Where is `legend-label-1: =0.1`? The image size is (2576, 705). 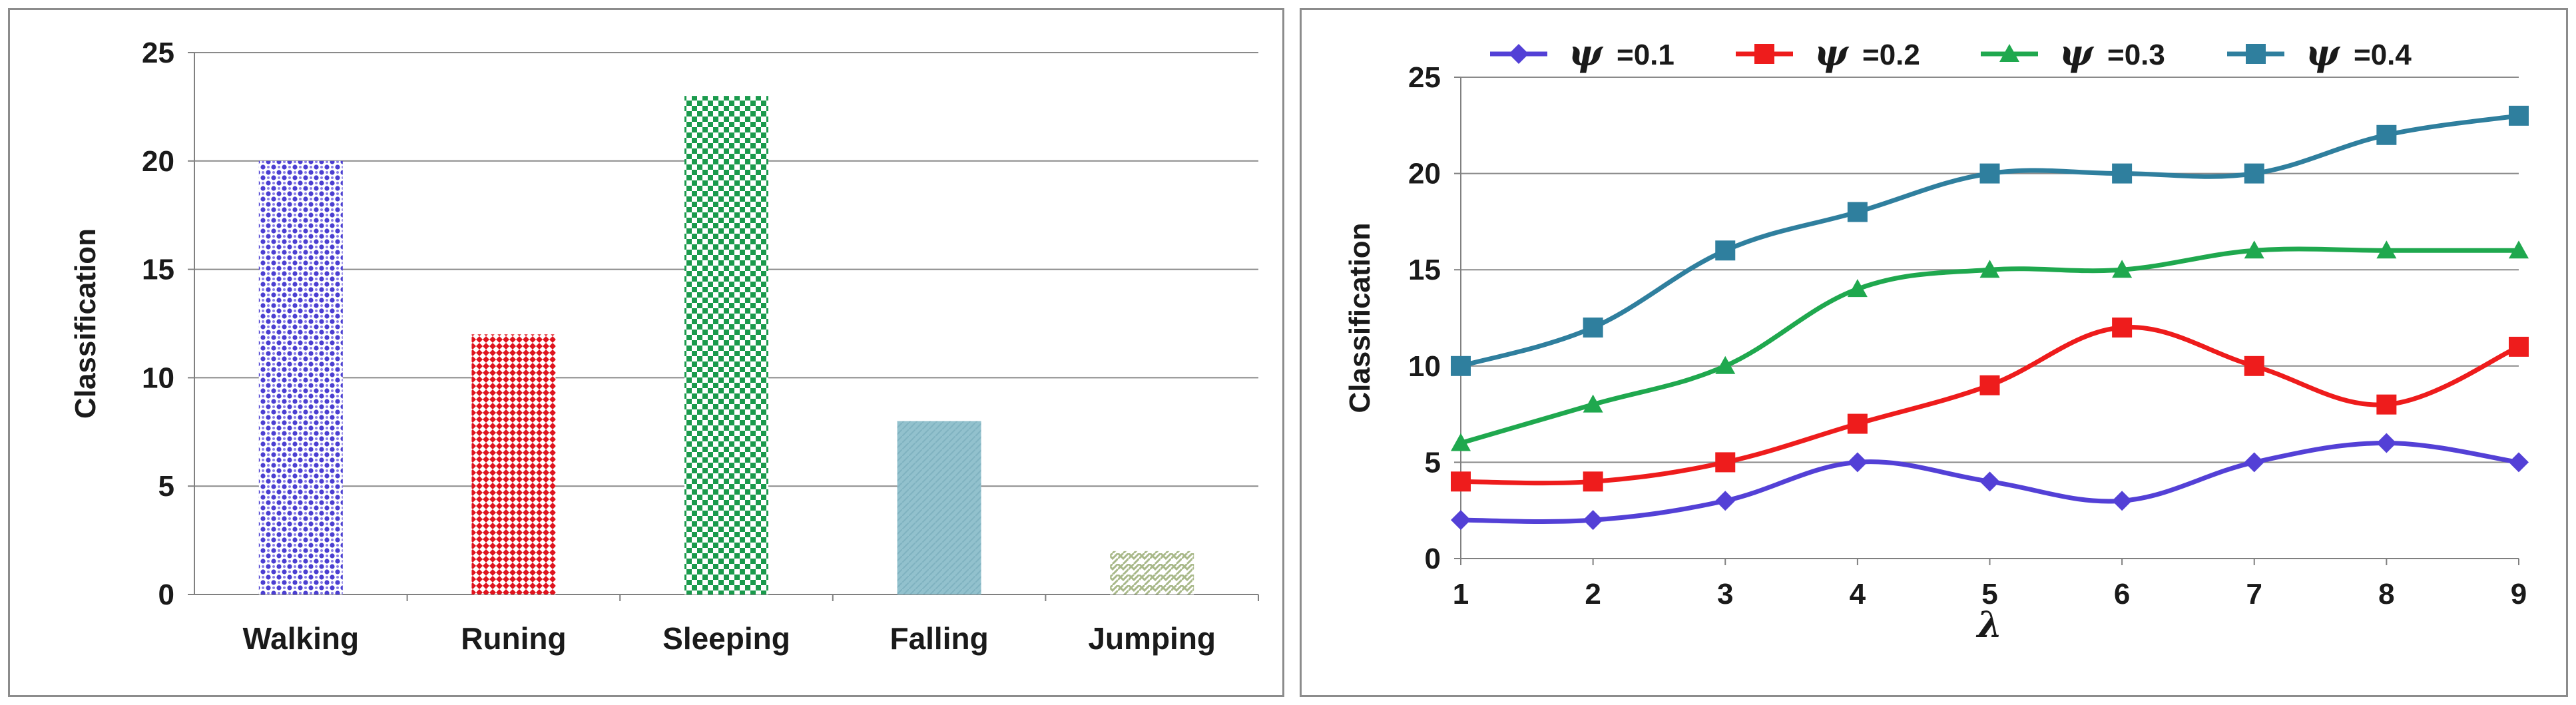
legend-label-1: =0.1 is located at coordinates (1646, 55).